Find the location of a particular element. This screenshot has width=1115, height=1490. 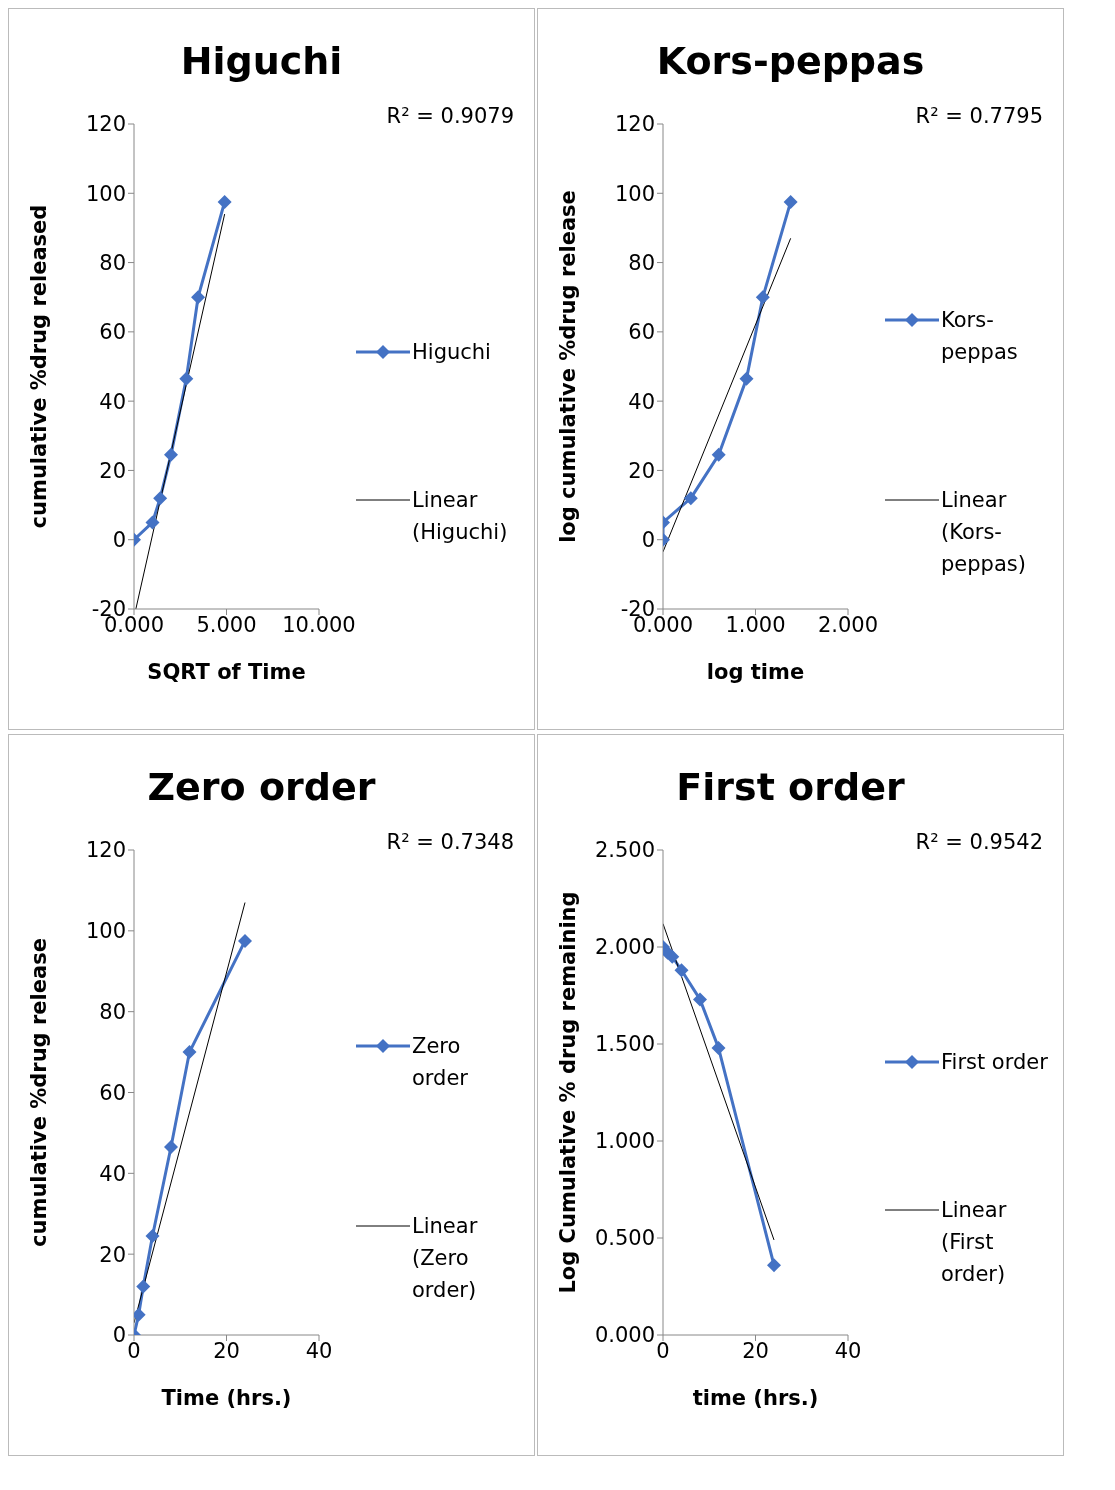

x-axis-title: time (hrs.) is located at coordinates (755, 1398).